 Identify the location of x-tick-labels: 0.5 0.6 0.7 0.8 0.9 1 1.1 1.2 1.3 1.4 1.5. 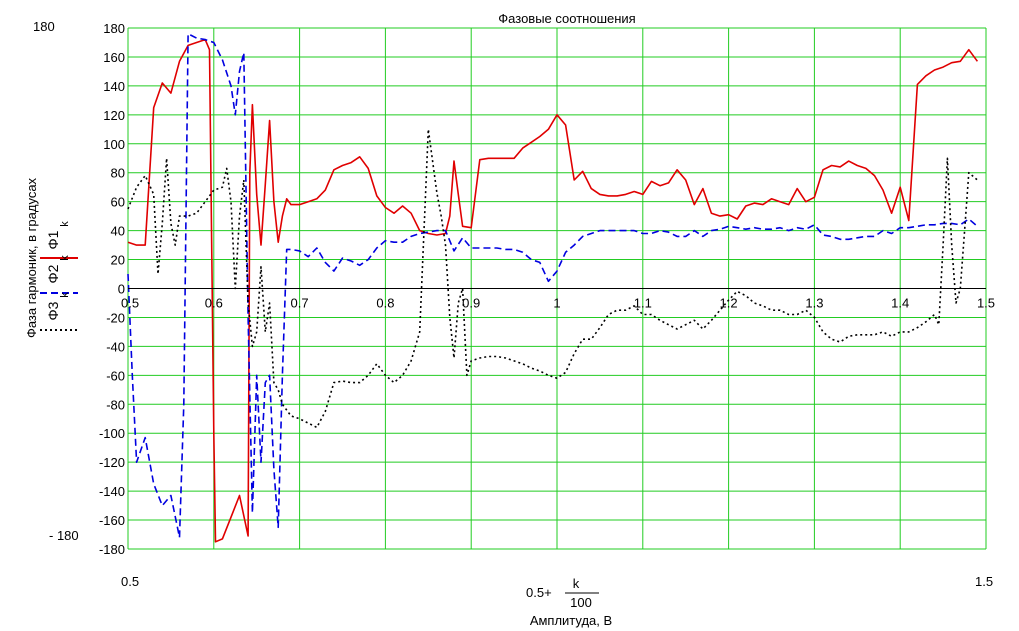
(558, 303).